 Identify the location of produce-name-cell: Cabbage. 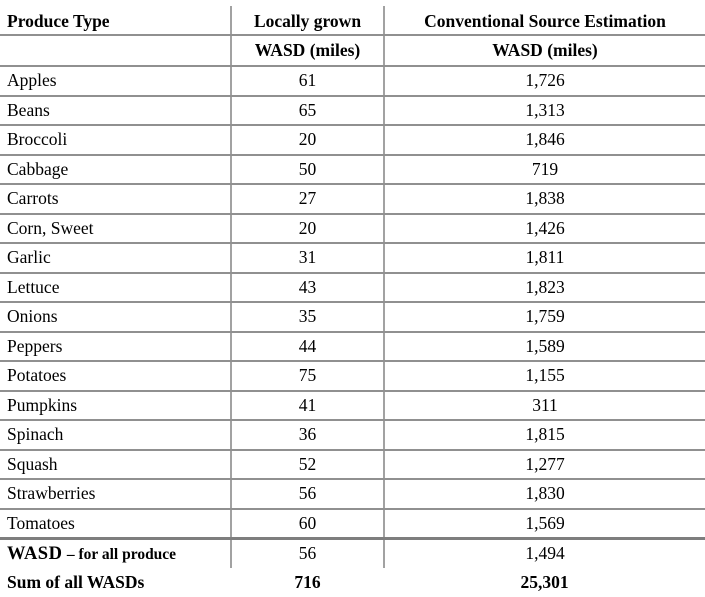
(115, 169).